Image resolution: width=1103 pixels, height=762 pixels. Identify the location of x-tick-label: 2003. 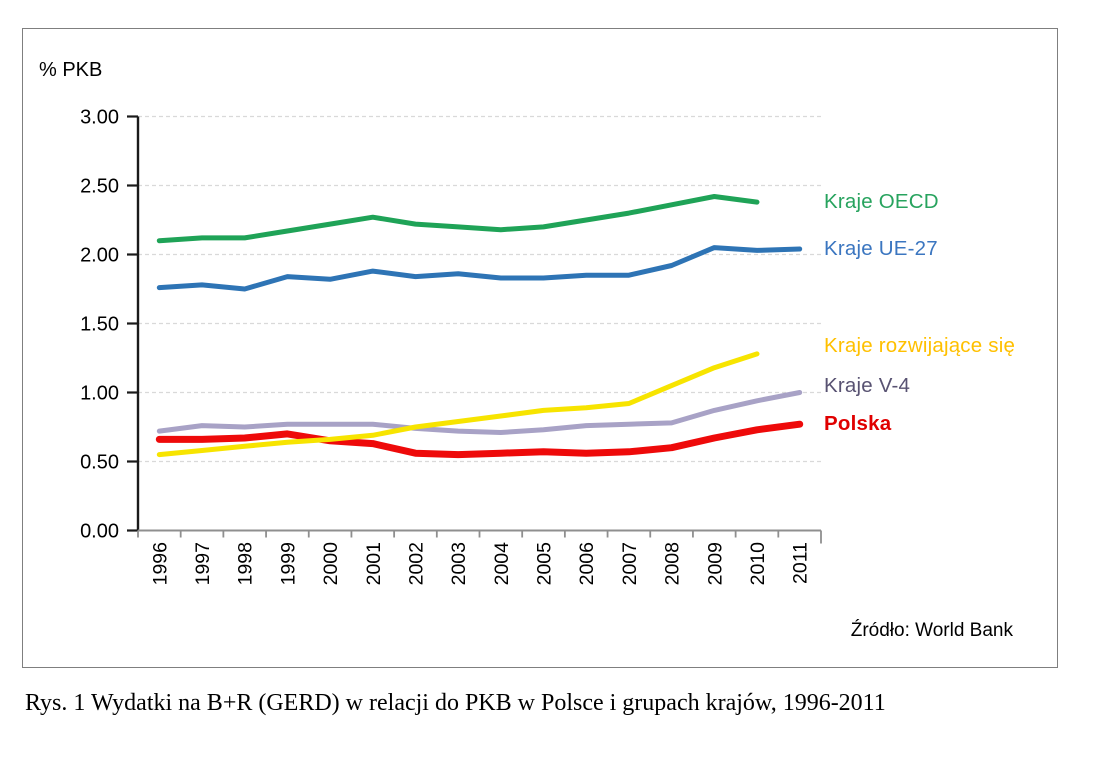
(459, 563).